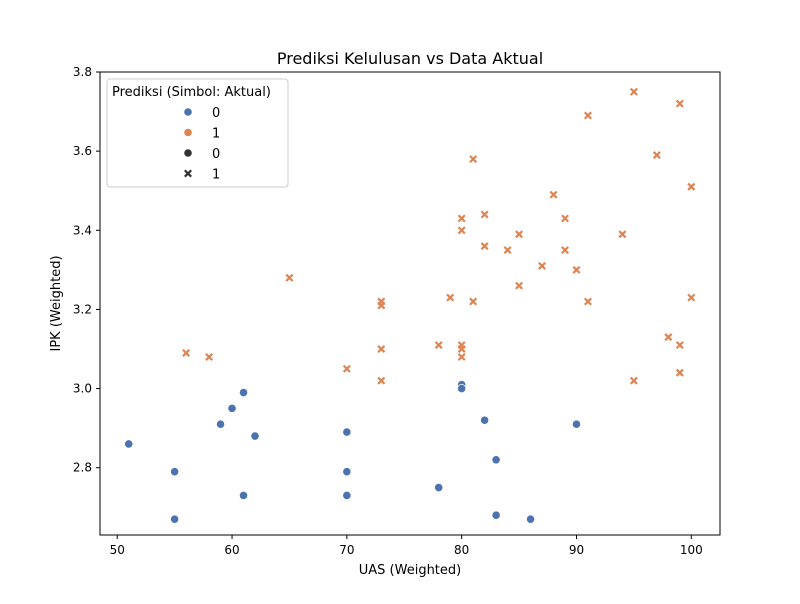  What do you see at coordinates (82, 72) in the screenshot?
I see `y-tick-label: 3.8` at bounding box center [82, 72].